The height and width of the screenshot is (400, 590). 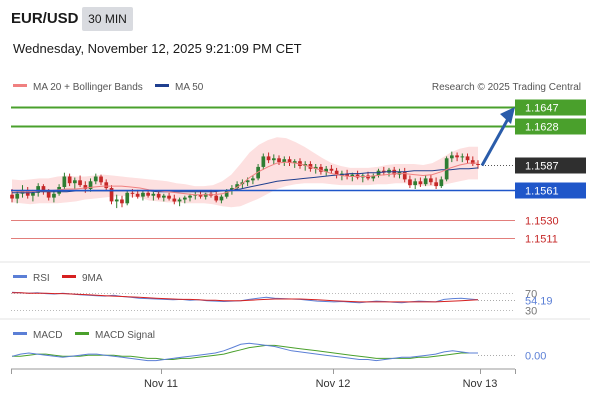 What do you see at coordinates (333, 384) in the screenshot?
I see `x-axis-tick-label: Nov 12` at bounding box center [333, 384].